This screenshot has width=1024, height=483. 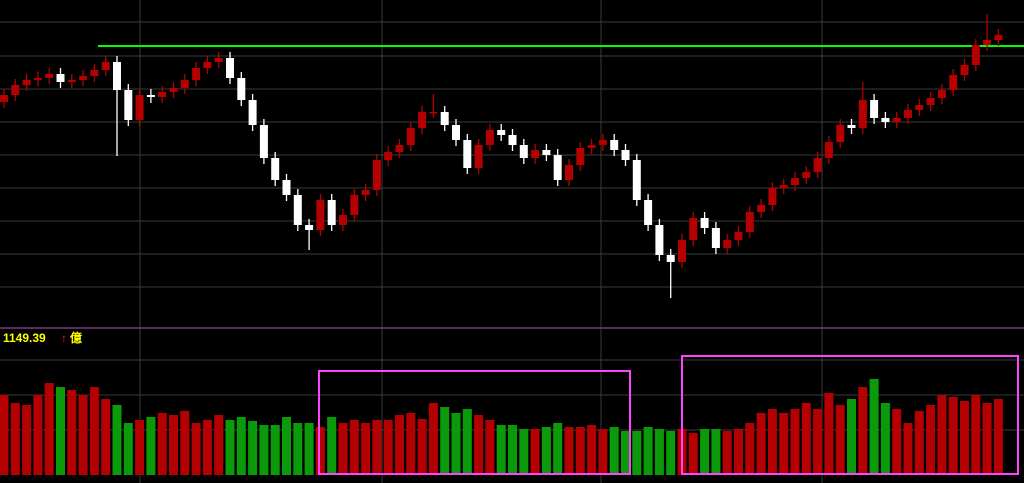 I want to click on volume-arrow: ↑, so click(x=64, y=338).